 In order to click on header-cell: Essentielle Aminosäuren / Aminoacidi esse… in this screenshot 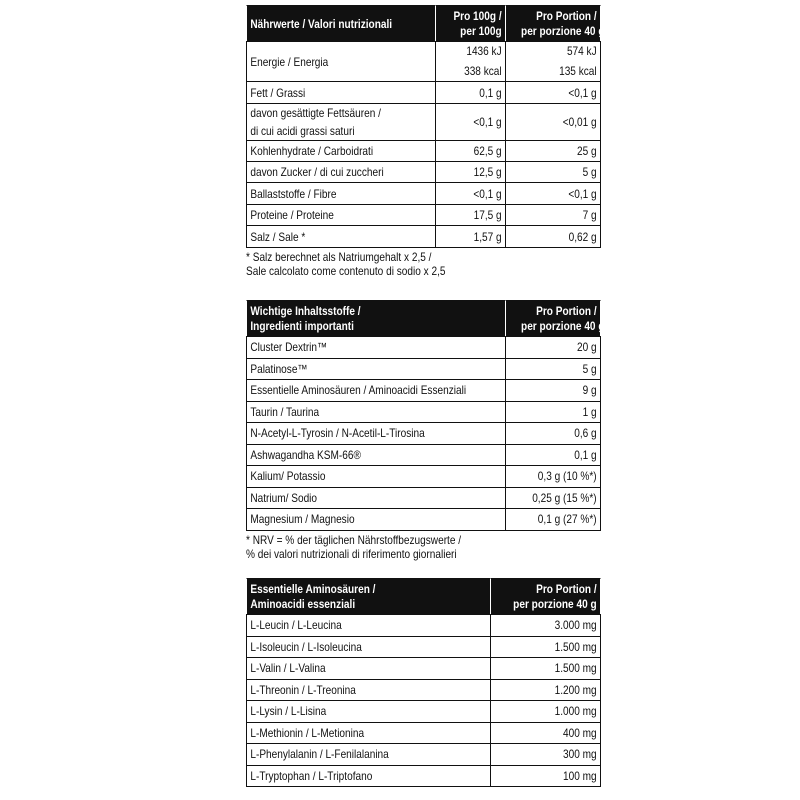, I will do `click(368, 596)`.